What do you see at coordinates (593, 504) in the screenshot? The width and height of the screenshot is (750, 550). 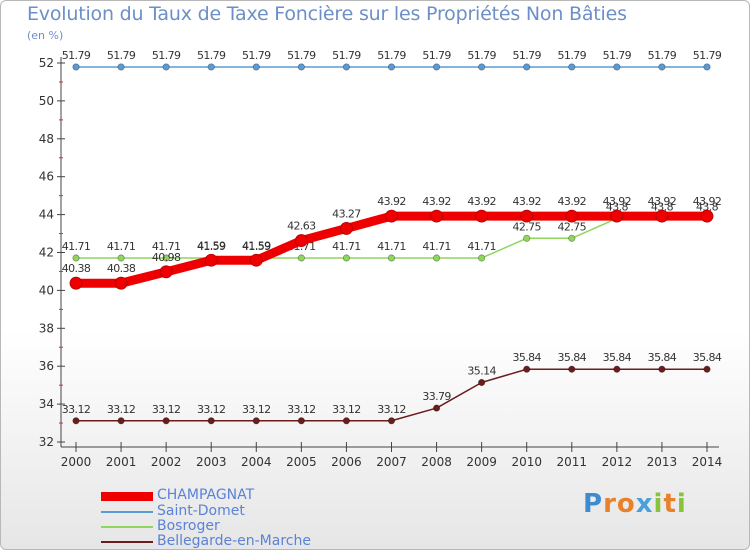 I see `logo-letter: P` at bounding box center [593, 504].